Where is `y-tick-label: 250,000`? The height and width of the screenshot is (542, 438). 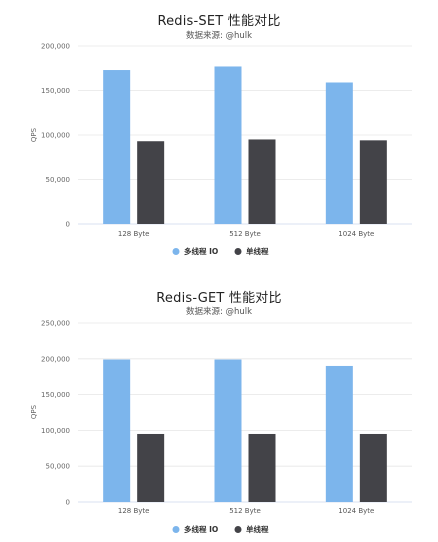
y-tick-label: 250,000 is located at coordinates (55, 324).